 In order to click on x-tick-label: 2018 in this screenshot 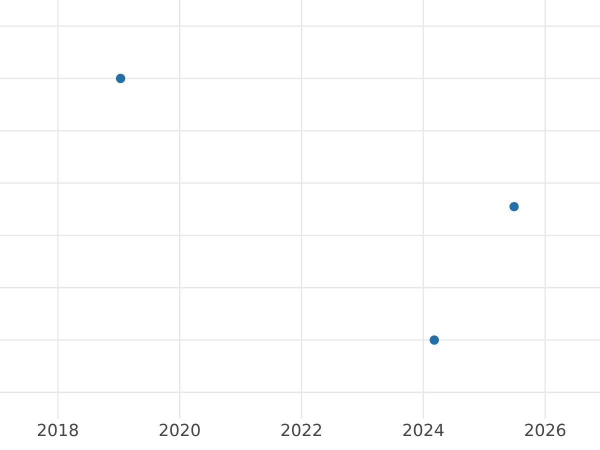, I will do `click(58, 430)`.